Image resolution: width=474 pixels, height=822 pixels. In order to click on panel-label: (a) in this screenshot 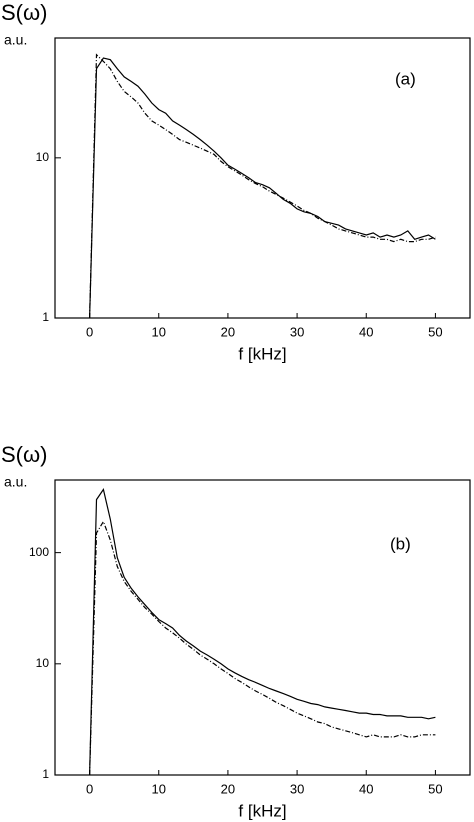, I will do `click(405, 78)`.